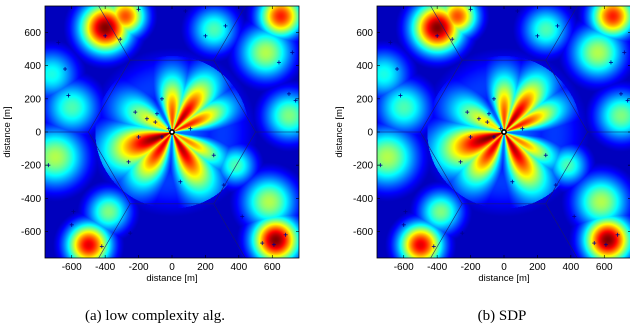 The width and height of the screenshot is (630, 331). Describe the element at coordinates (471, 267) in the screenshot. I see `x-tick-label: -200` at that location.